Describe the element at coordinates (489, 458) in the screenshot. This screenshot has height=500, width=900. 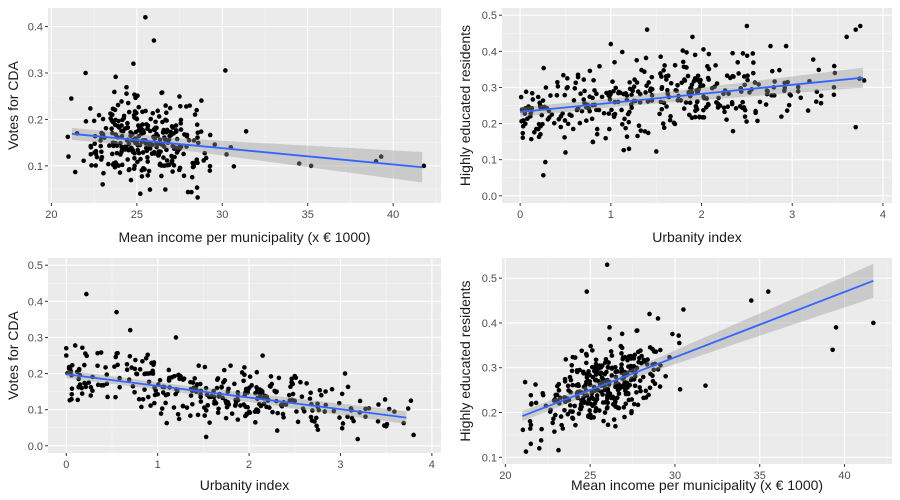
I see `y-tick-label: 0.1` at that location.